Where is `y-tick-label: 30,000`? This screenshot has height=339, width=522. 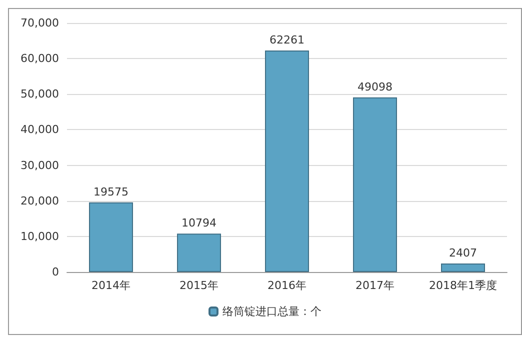
y-tick-label: 30,000 is located at coordinates (39, 165).